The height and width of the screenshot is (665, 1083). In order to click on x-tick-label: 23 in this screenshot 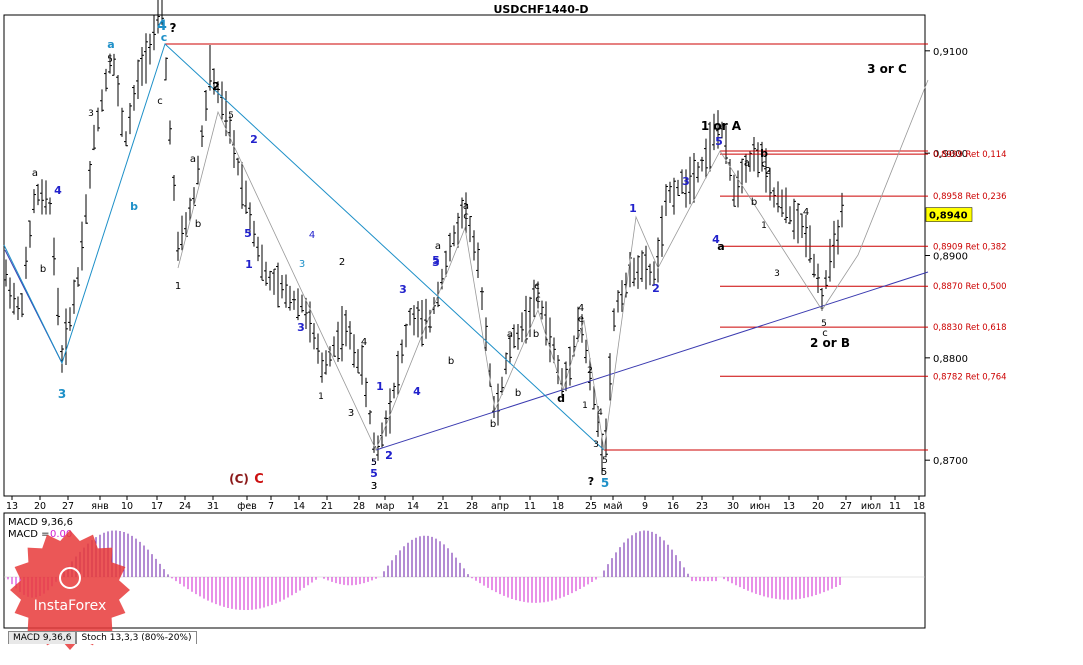, I will do `click(702, 506)`.